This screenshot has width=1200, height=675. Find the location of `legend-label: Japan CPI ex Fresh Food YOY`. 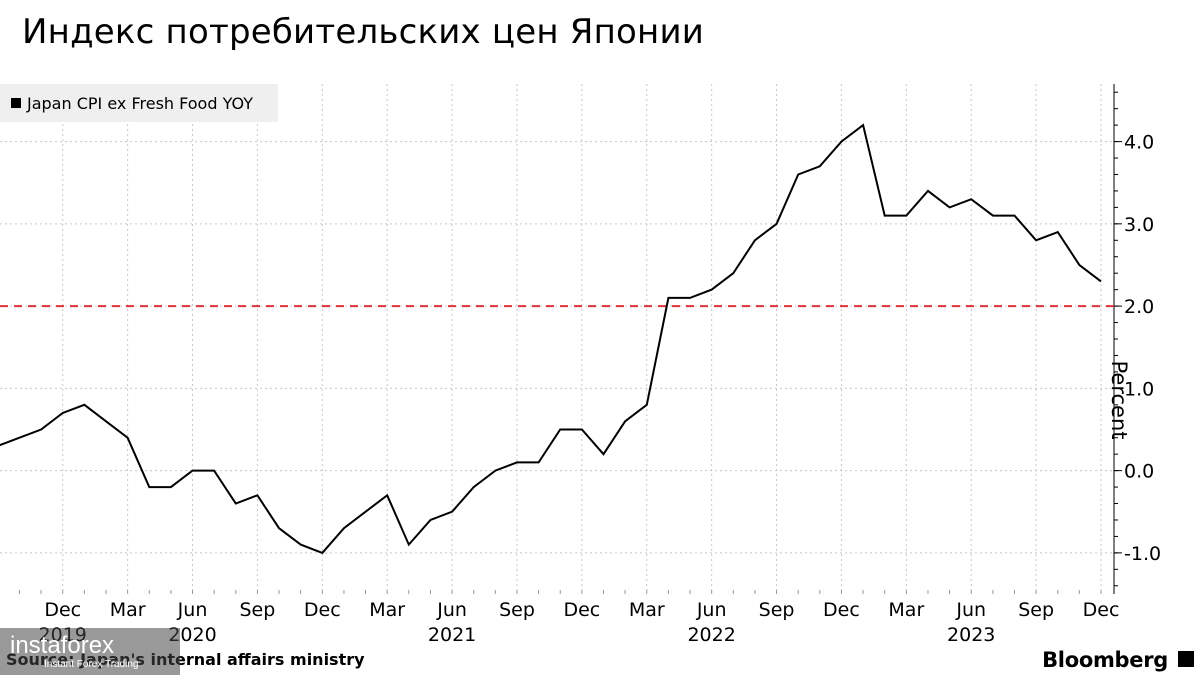

legend-label: Japan CPI ex Fresh Food YOY is located at coordinates (140, 103).